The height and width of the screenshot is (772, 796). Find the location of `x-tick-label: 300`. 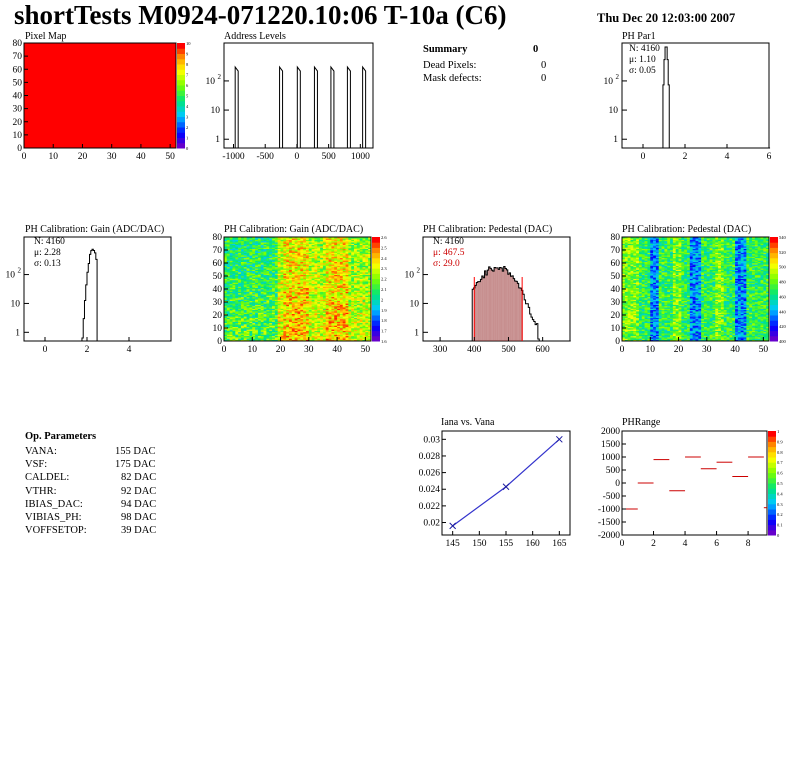

x-tick-label: 300 is located at coordinates (440, 350).